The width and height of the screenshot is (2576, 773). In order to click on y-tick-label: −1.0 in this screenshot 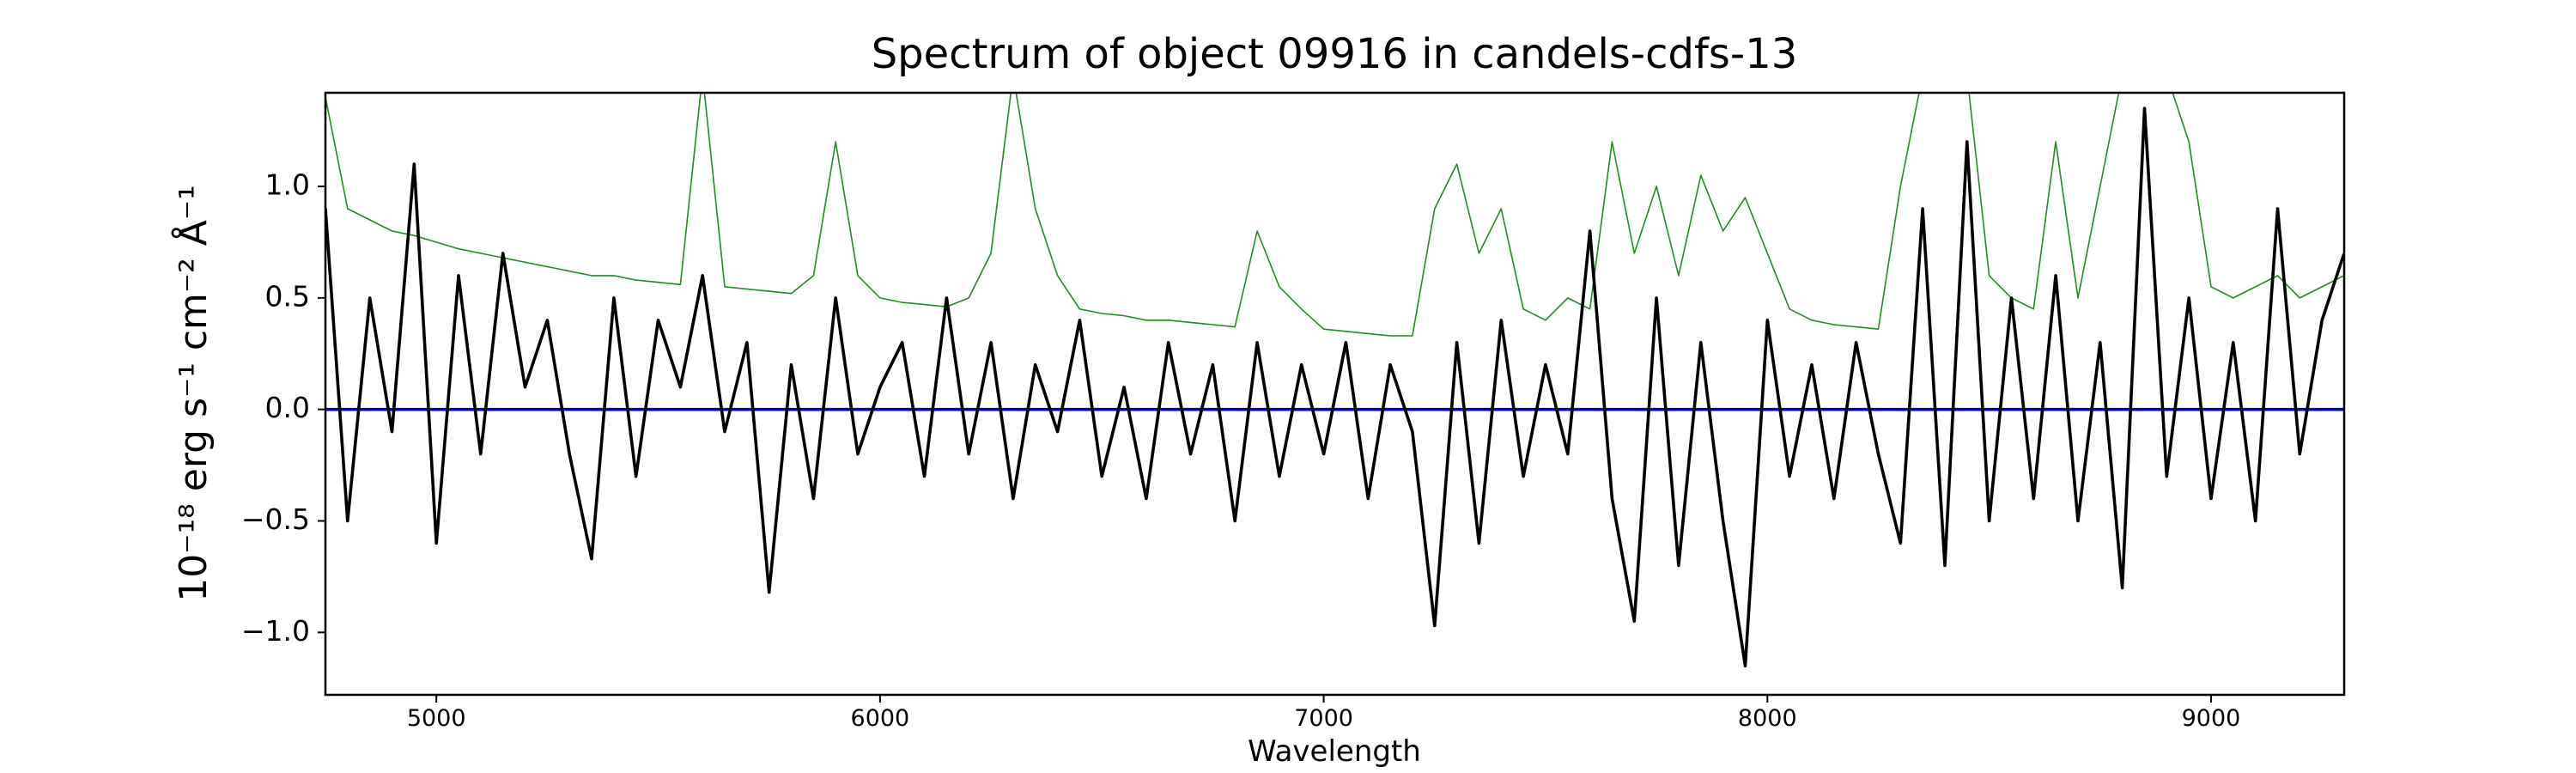, I will do `click(275, 631)`.